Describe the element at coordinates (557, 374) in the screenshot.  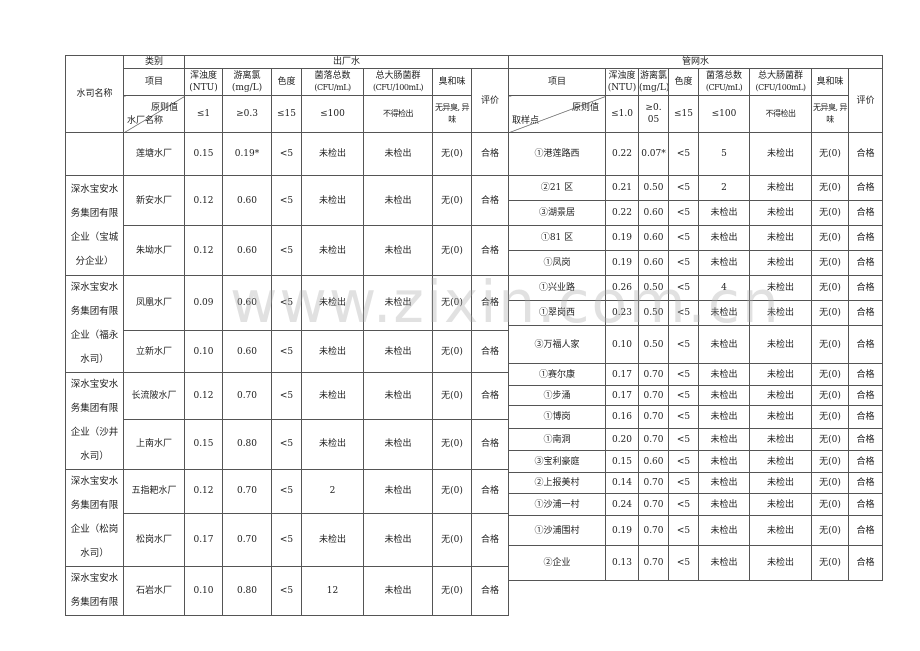
I see `sample-point: ①赛尔康` at that location.